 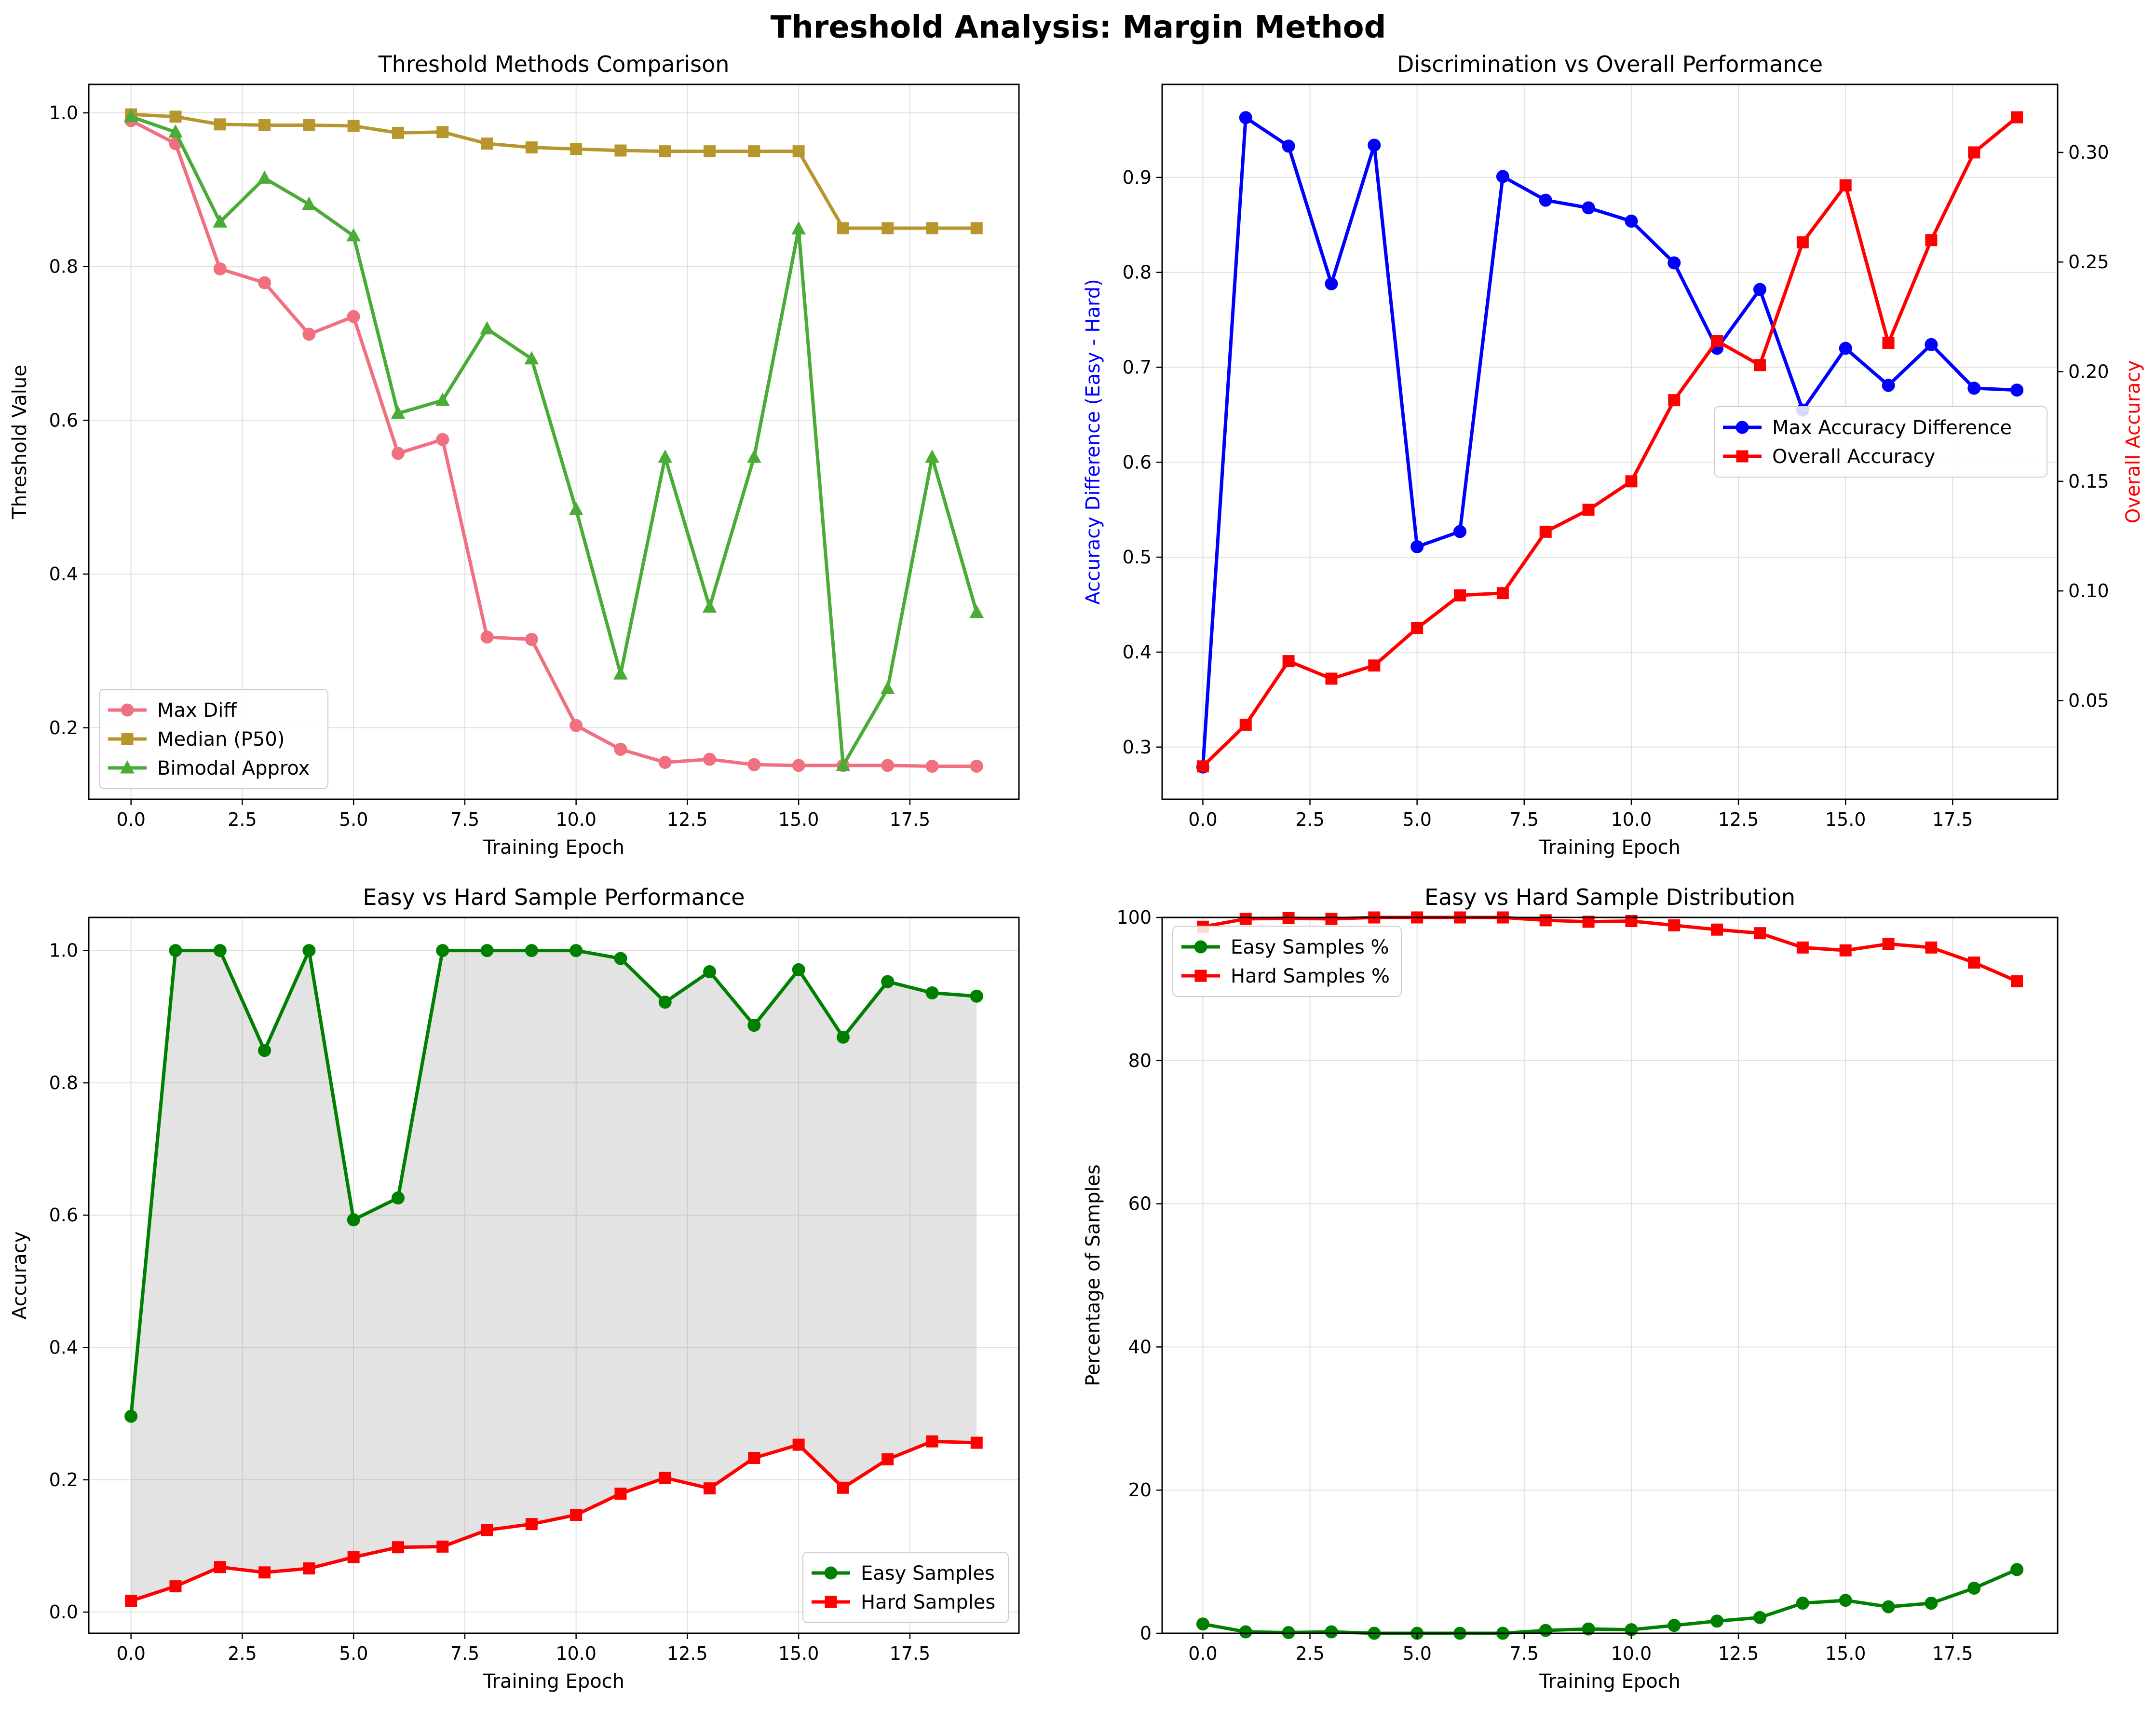 What do you see at coordinates (1610, 1601) in the screenshot?
I see `series-easy-samples-` at bounding box center [1610, 1601].